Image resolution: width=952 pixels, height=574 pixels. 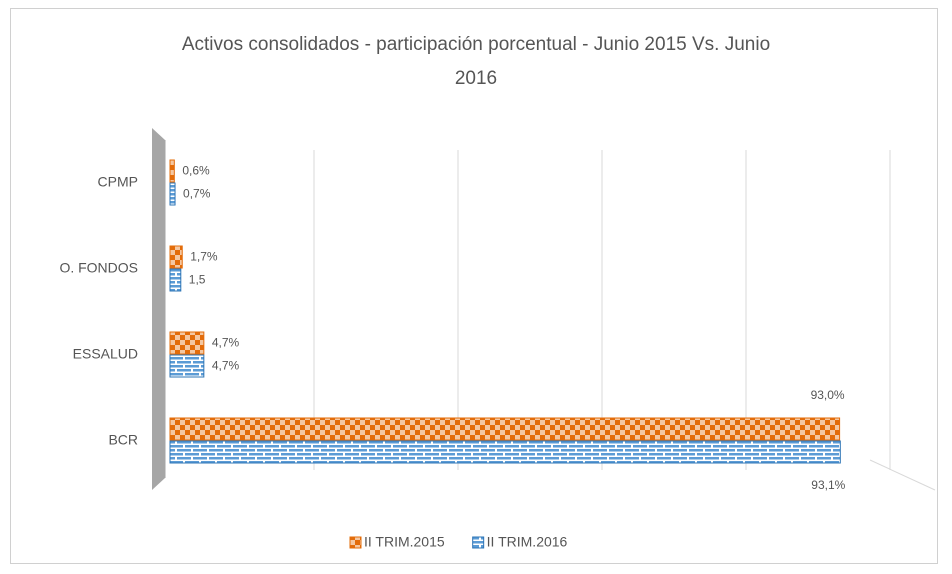 What do you see at coordinates (158, 309) in the screenshot?
I see `back-wall` at bounding box center [158, 309].